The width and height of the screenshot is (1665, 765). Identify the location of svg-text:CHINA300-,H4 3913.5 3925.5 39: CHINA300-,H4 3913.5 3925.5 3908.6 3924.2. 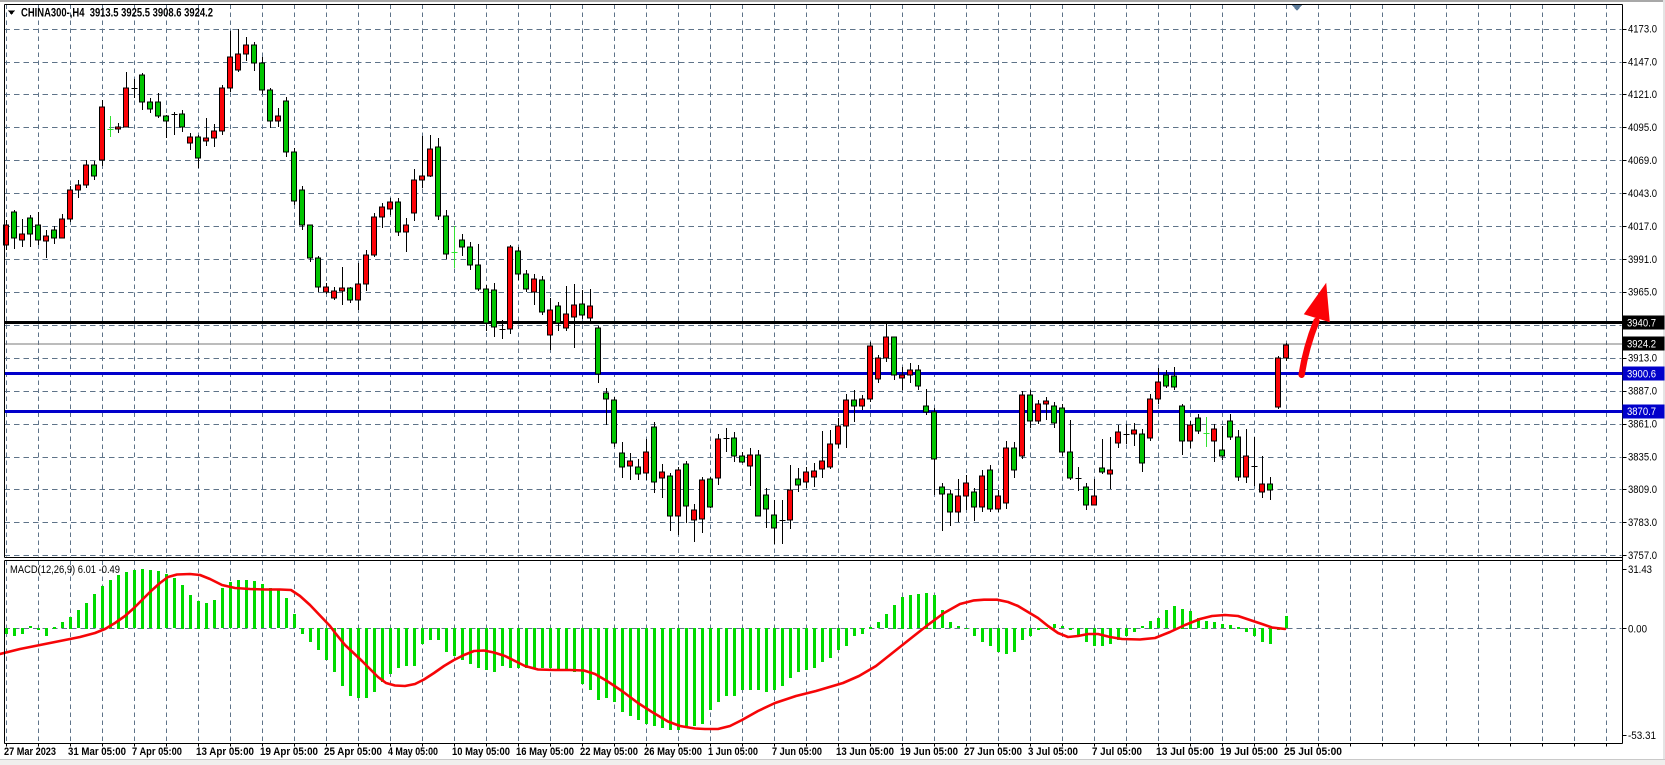
(117, 14).